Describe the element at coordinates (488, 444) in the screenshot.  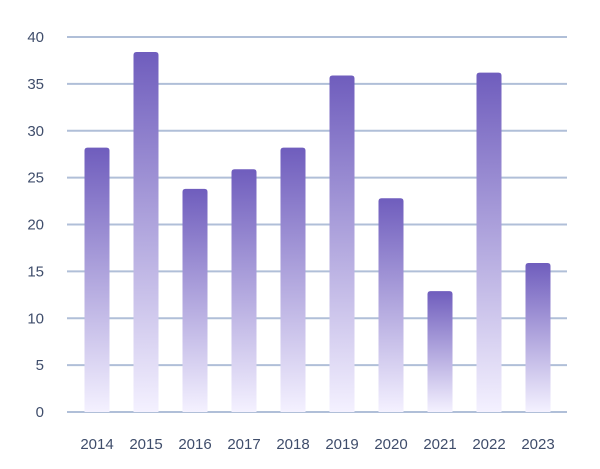
I see `x-tick-label-2022: 2022` at that location.